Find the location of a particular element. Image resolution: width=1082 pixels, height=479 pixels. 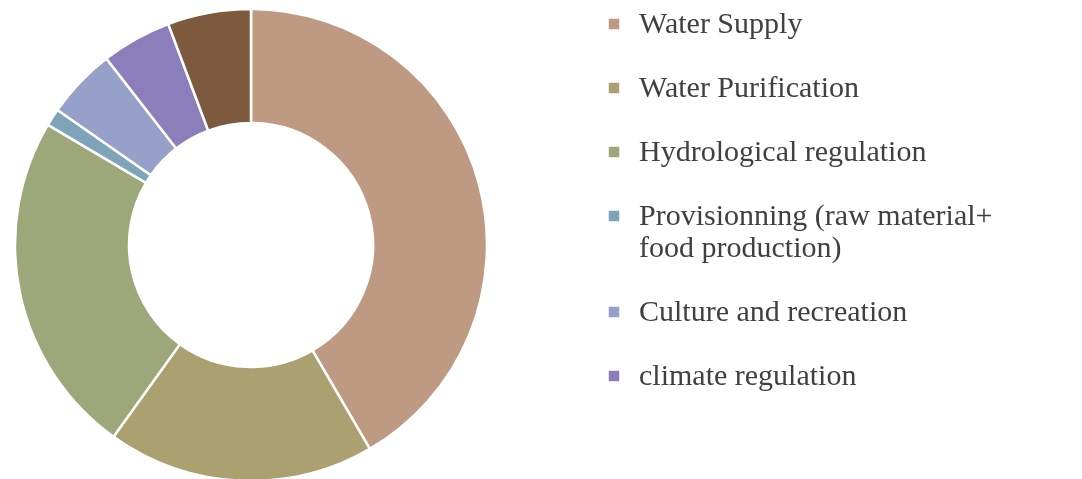

legend-label: climate regulation is located at coordinates (748, 374).